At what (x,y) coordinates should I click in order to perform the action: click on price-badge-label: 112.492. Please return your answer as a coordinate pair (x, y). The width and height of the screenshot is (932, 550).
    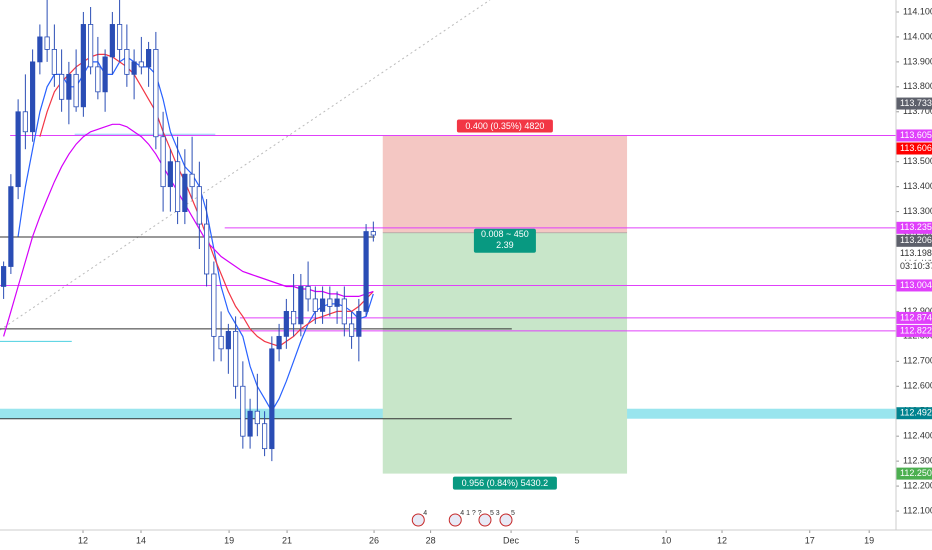
    Looking at the image, I should click on (916, 413).